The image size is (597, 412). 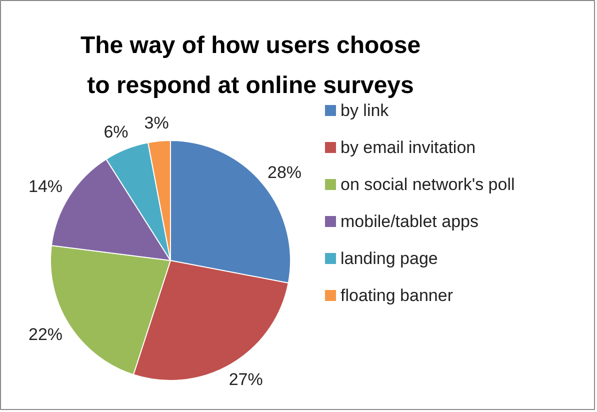 I want to click on data-label: 22%, so click(x=45, y=334).